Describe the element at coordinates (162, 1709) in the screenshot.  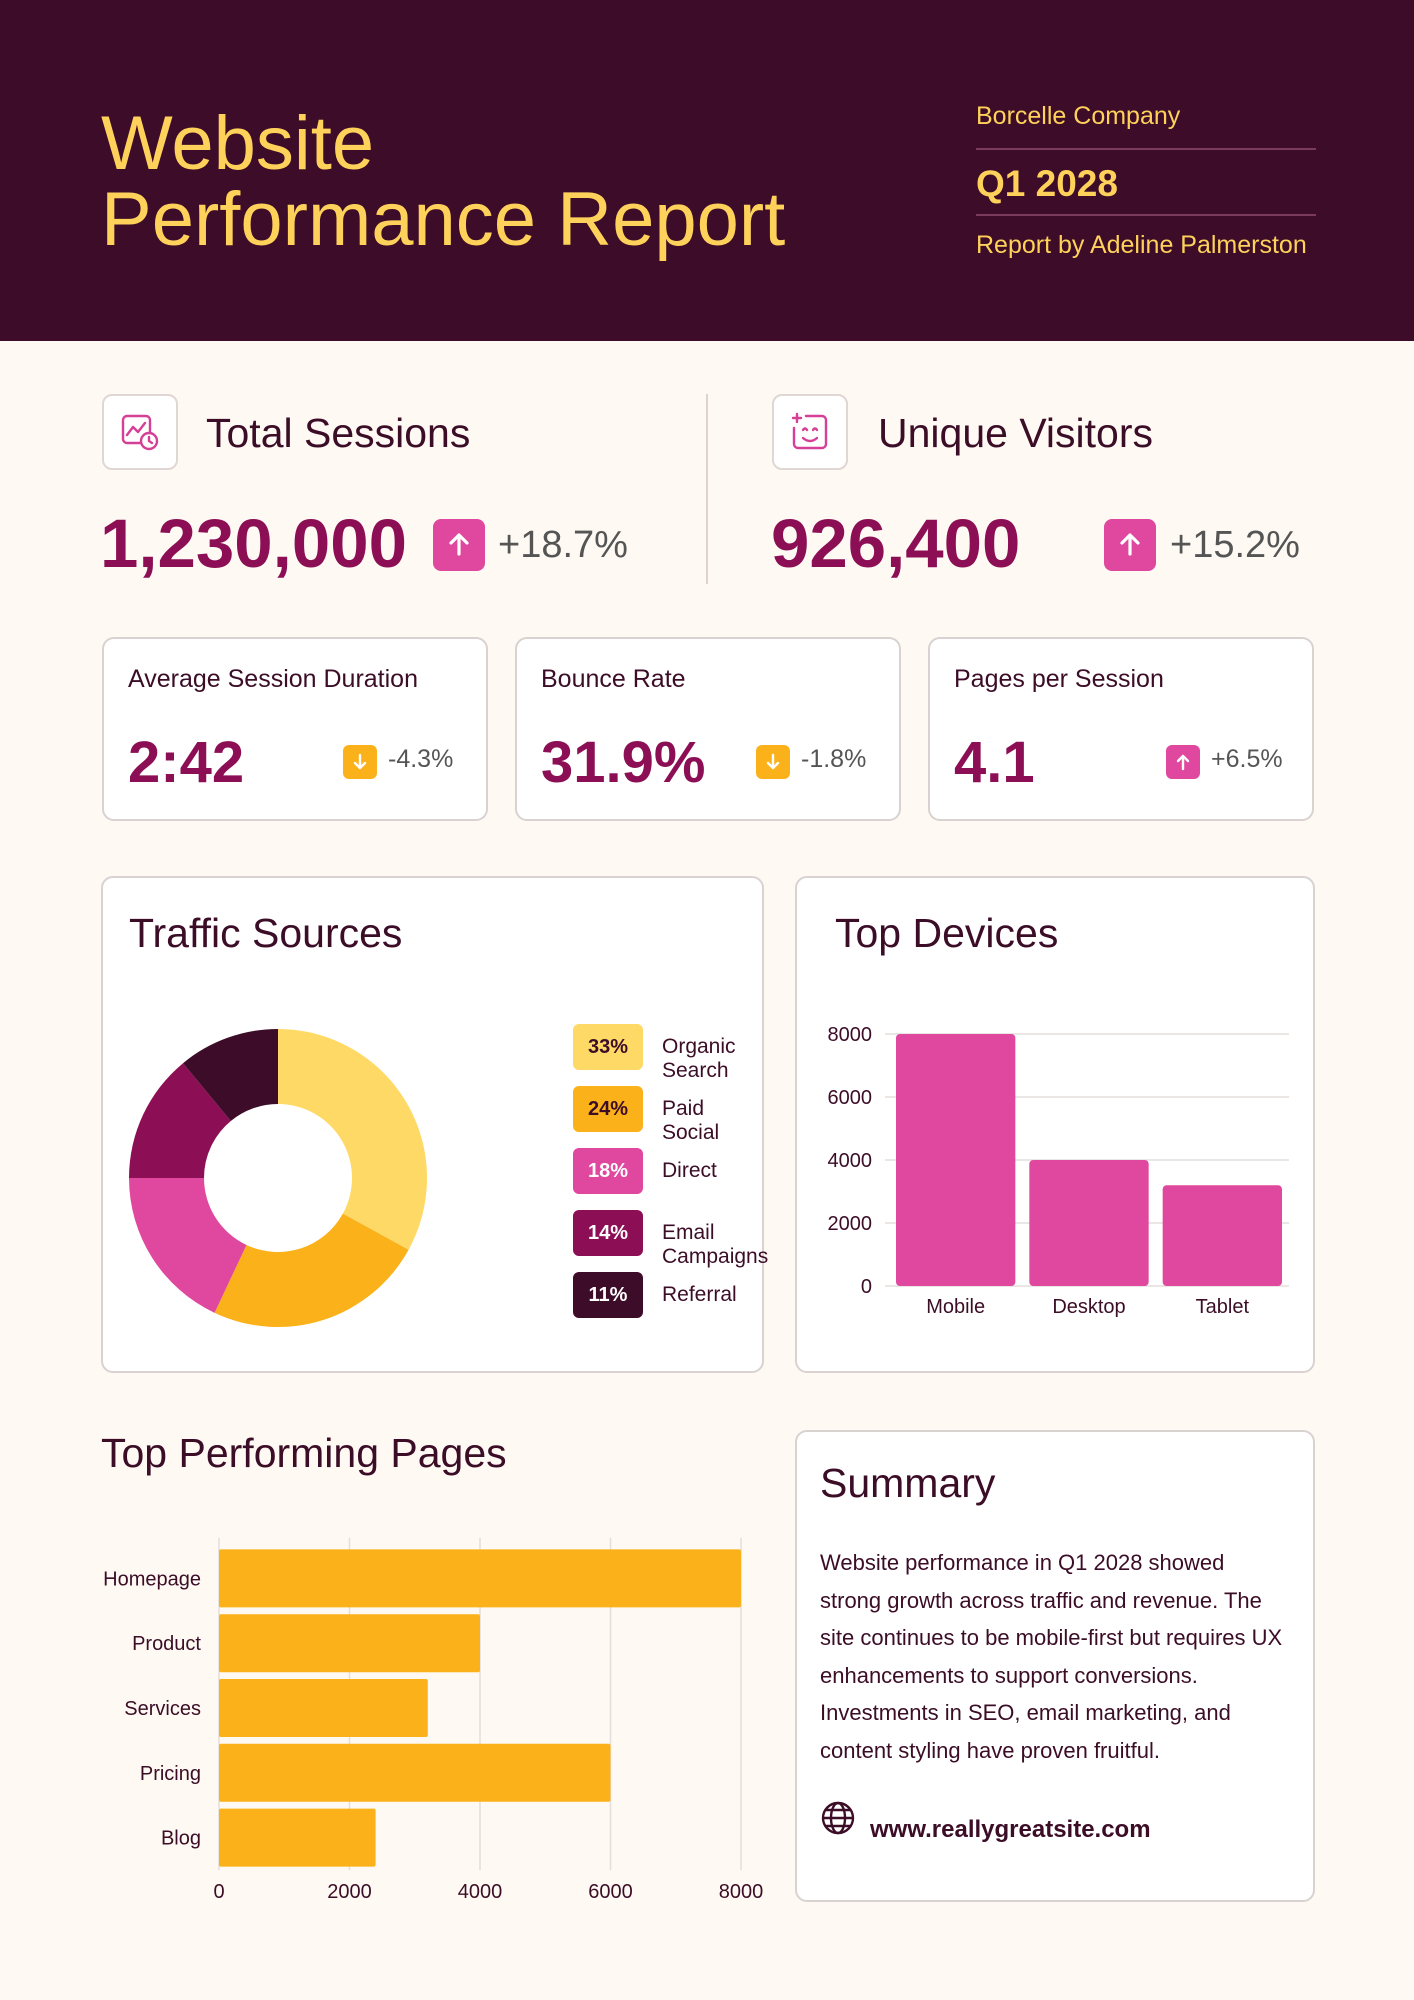
I see `page-y-label: Services` at that location.